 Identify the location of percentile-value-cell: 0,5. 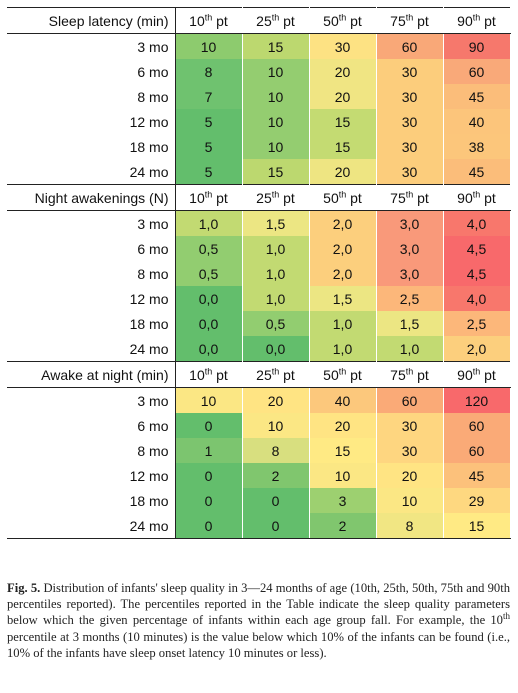
(208, 273).